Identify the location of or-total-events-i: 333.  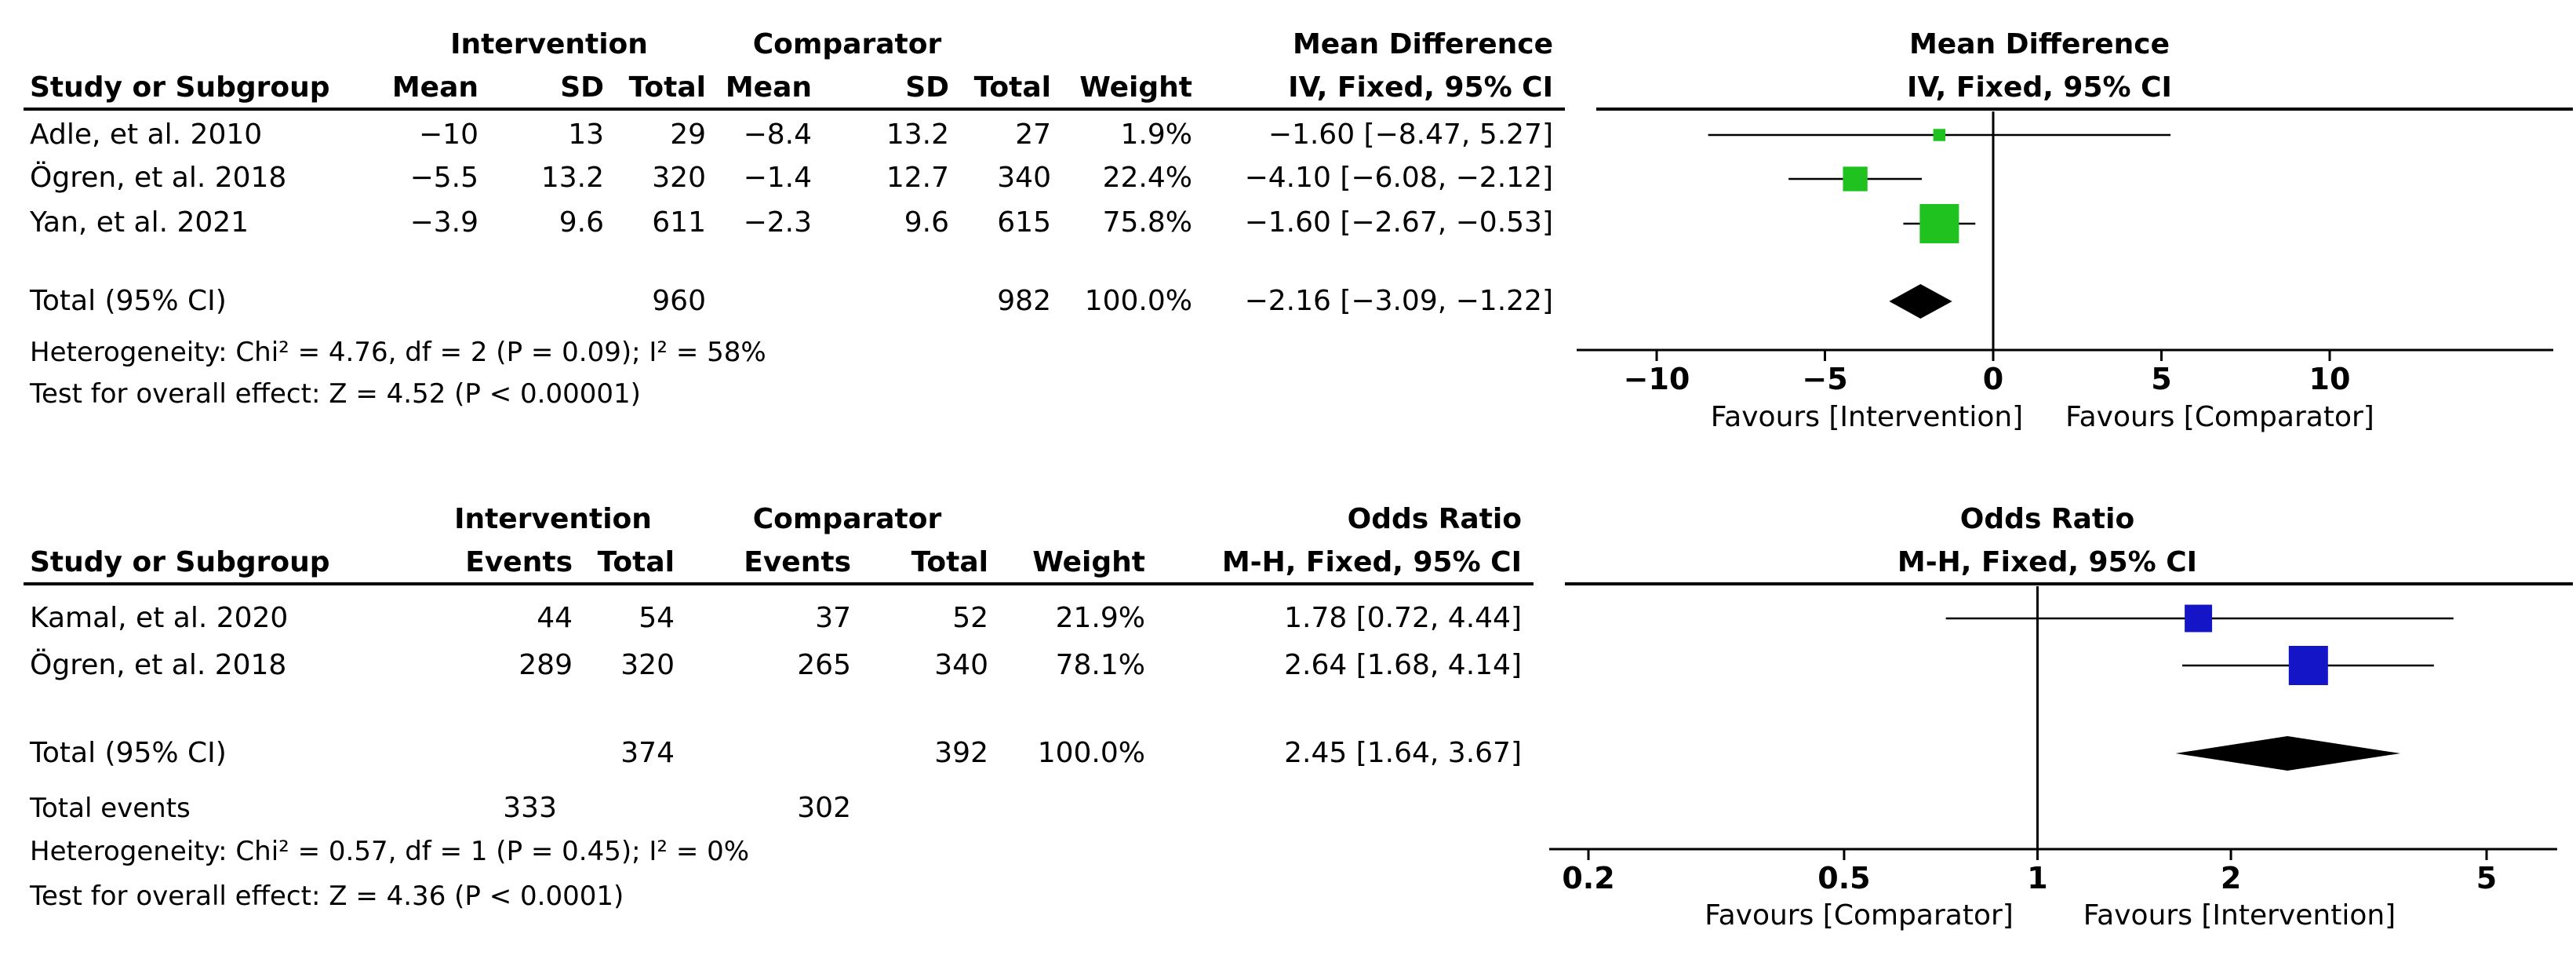
(530, 808).